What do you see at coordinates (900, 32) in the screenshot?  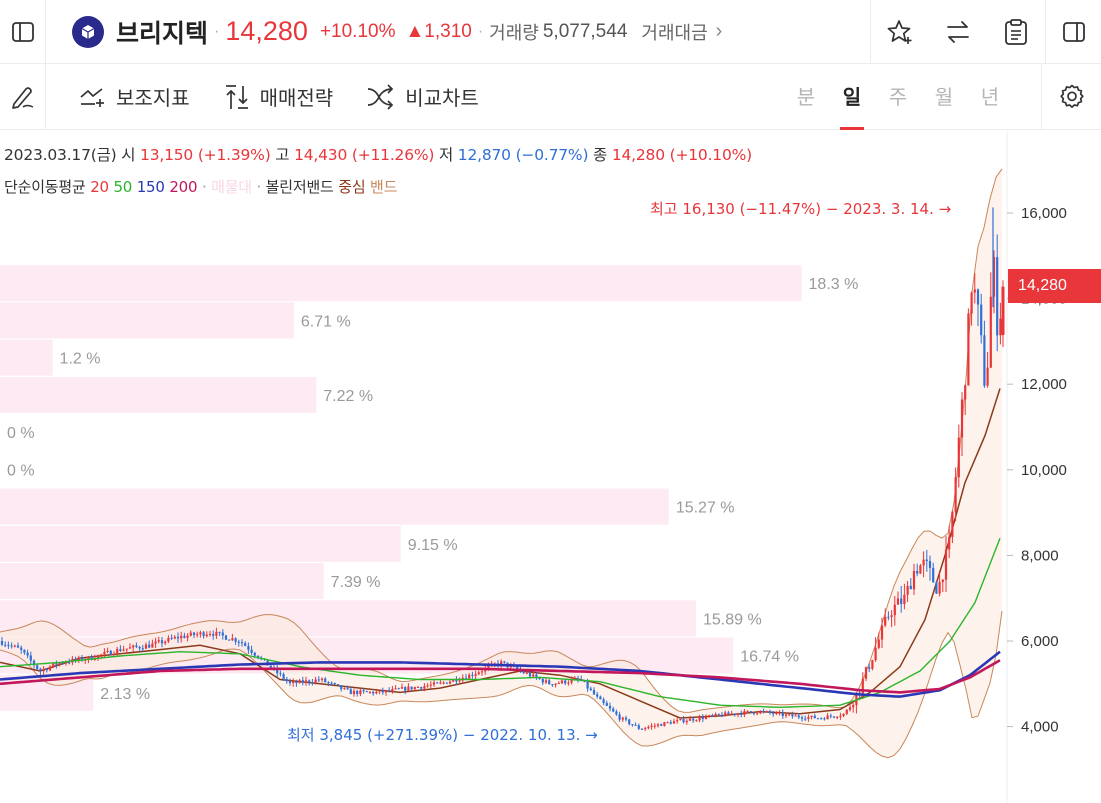 I see `favorite-button` at bounding box center [900, 32].